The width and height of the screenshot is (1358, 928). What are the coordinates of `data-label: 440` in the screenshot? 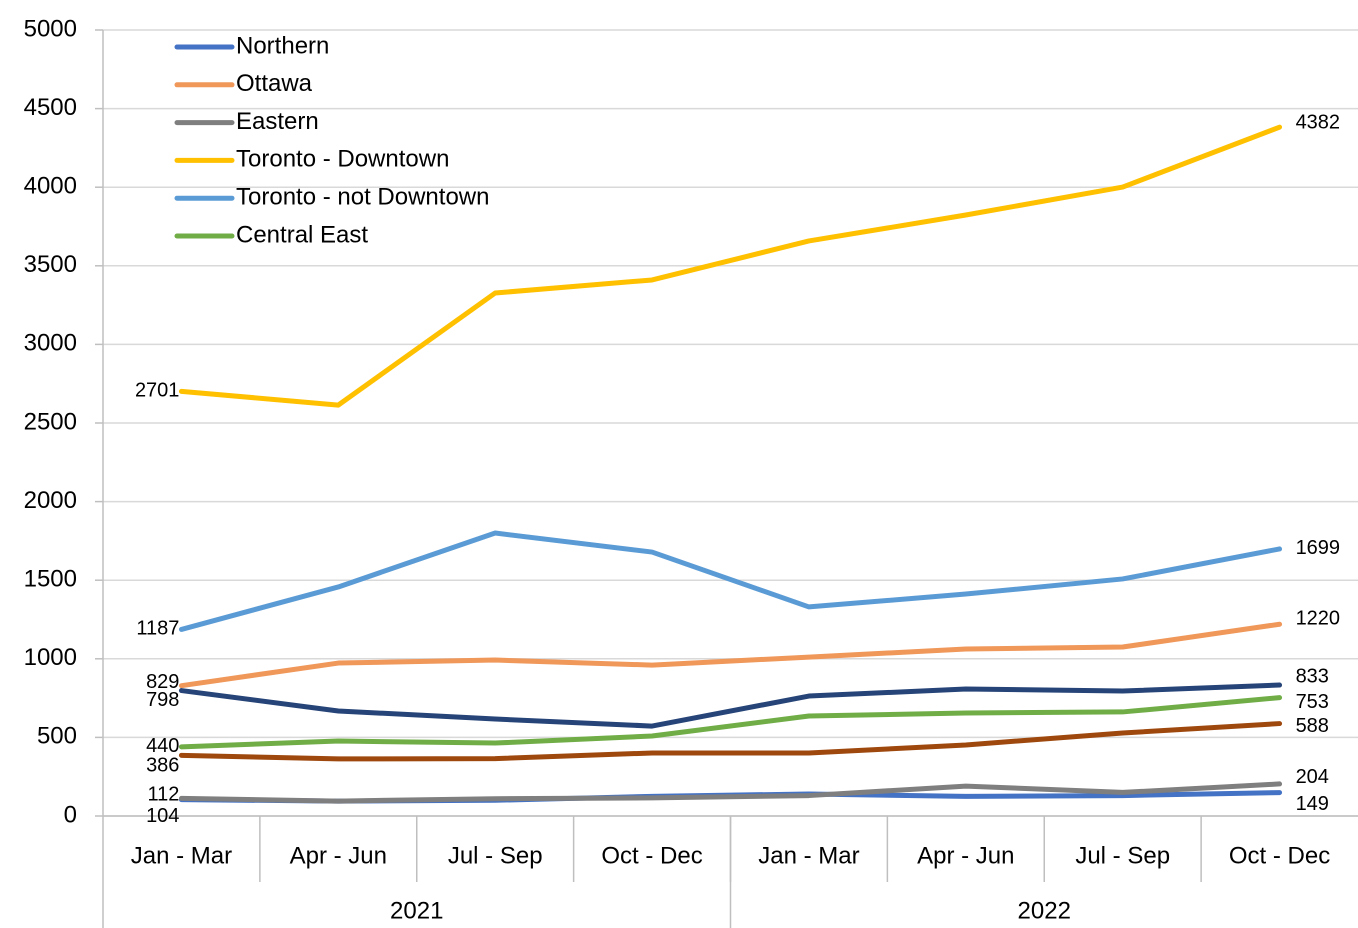 It's located at (162, 746).